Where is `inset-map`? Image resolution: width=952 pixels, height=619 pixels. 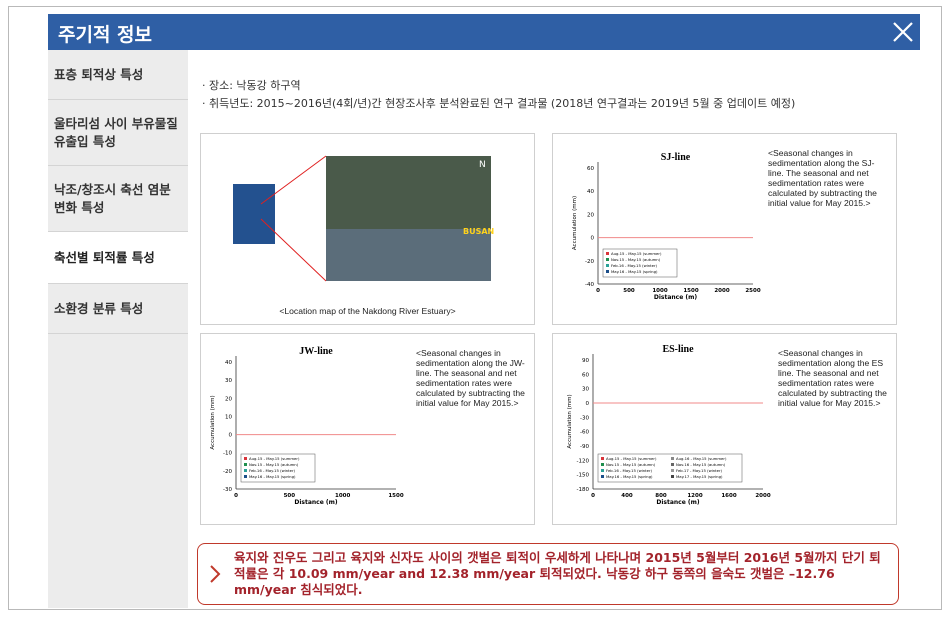
inset-map is located at coordinates (254, 214).